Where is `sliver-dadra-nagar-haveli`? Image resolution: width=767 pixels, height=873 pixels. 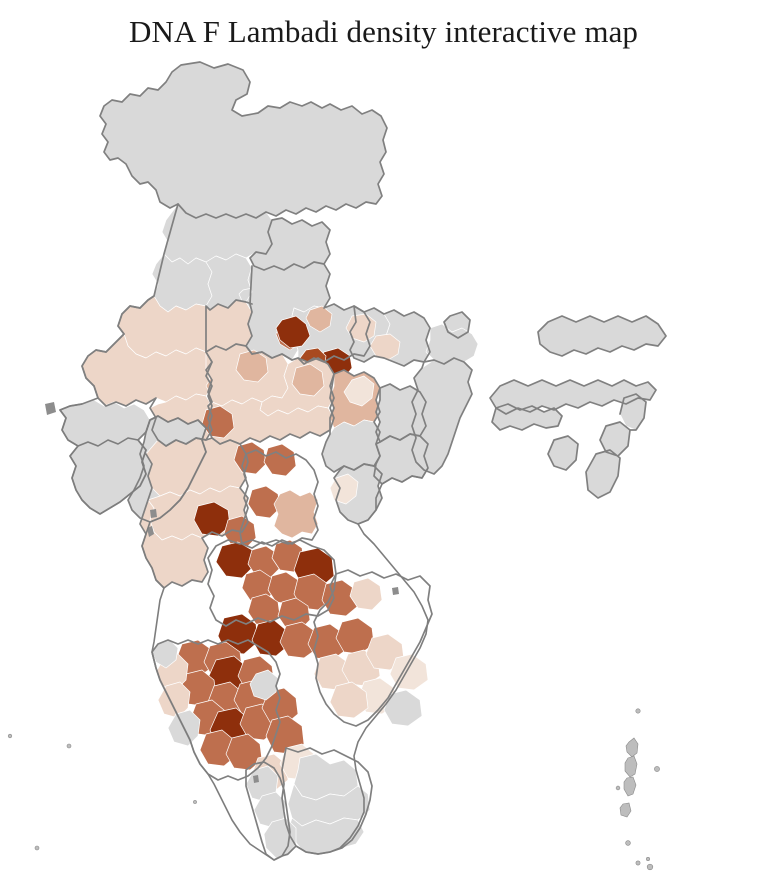
sliver-dadra-nagar-haveli is located at coordinates (153, 513).